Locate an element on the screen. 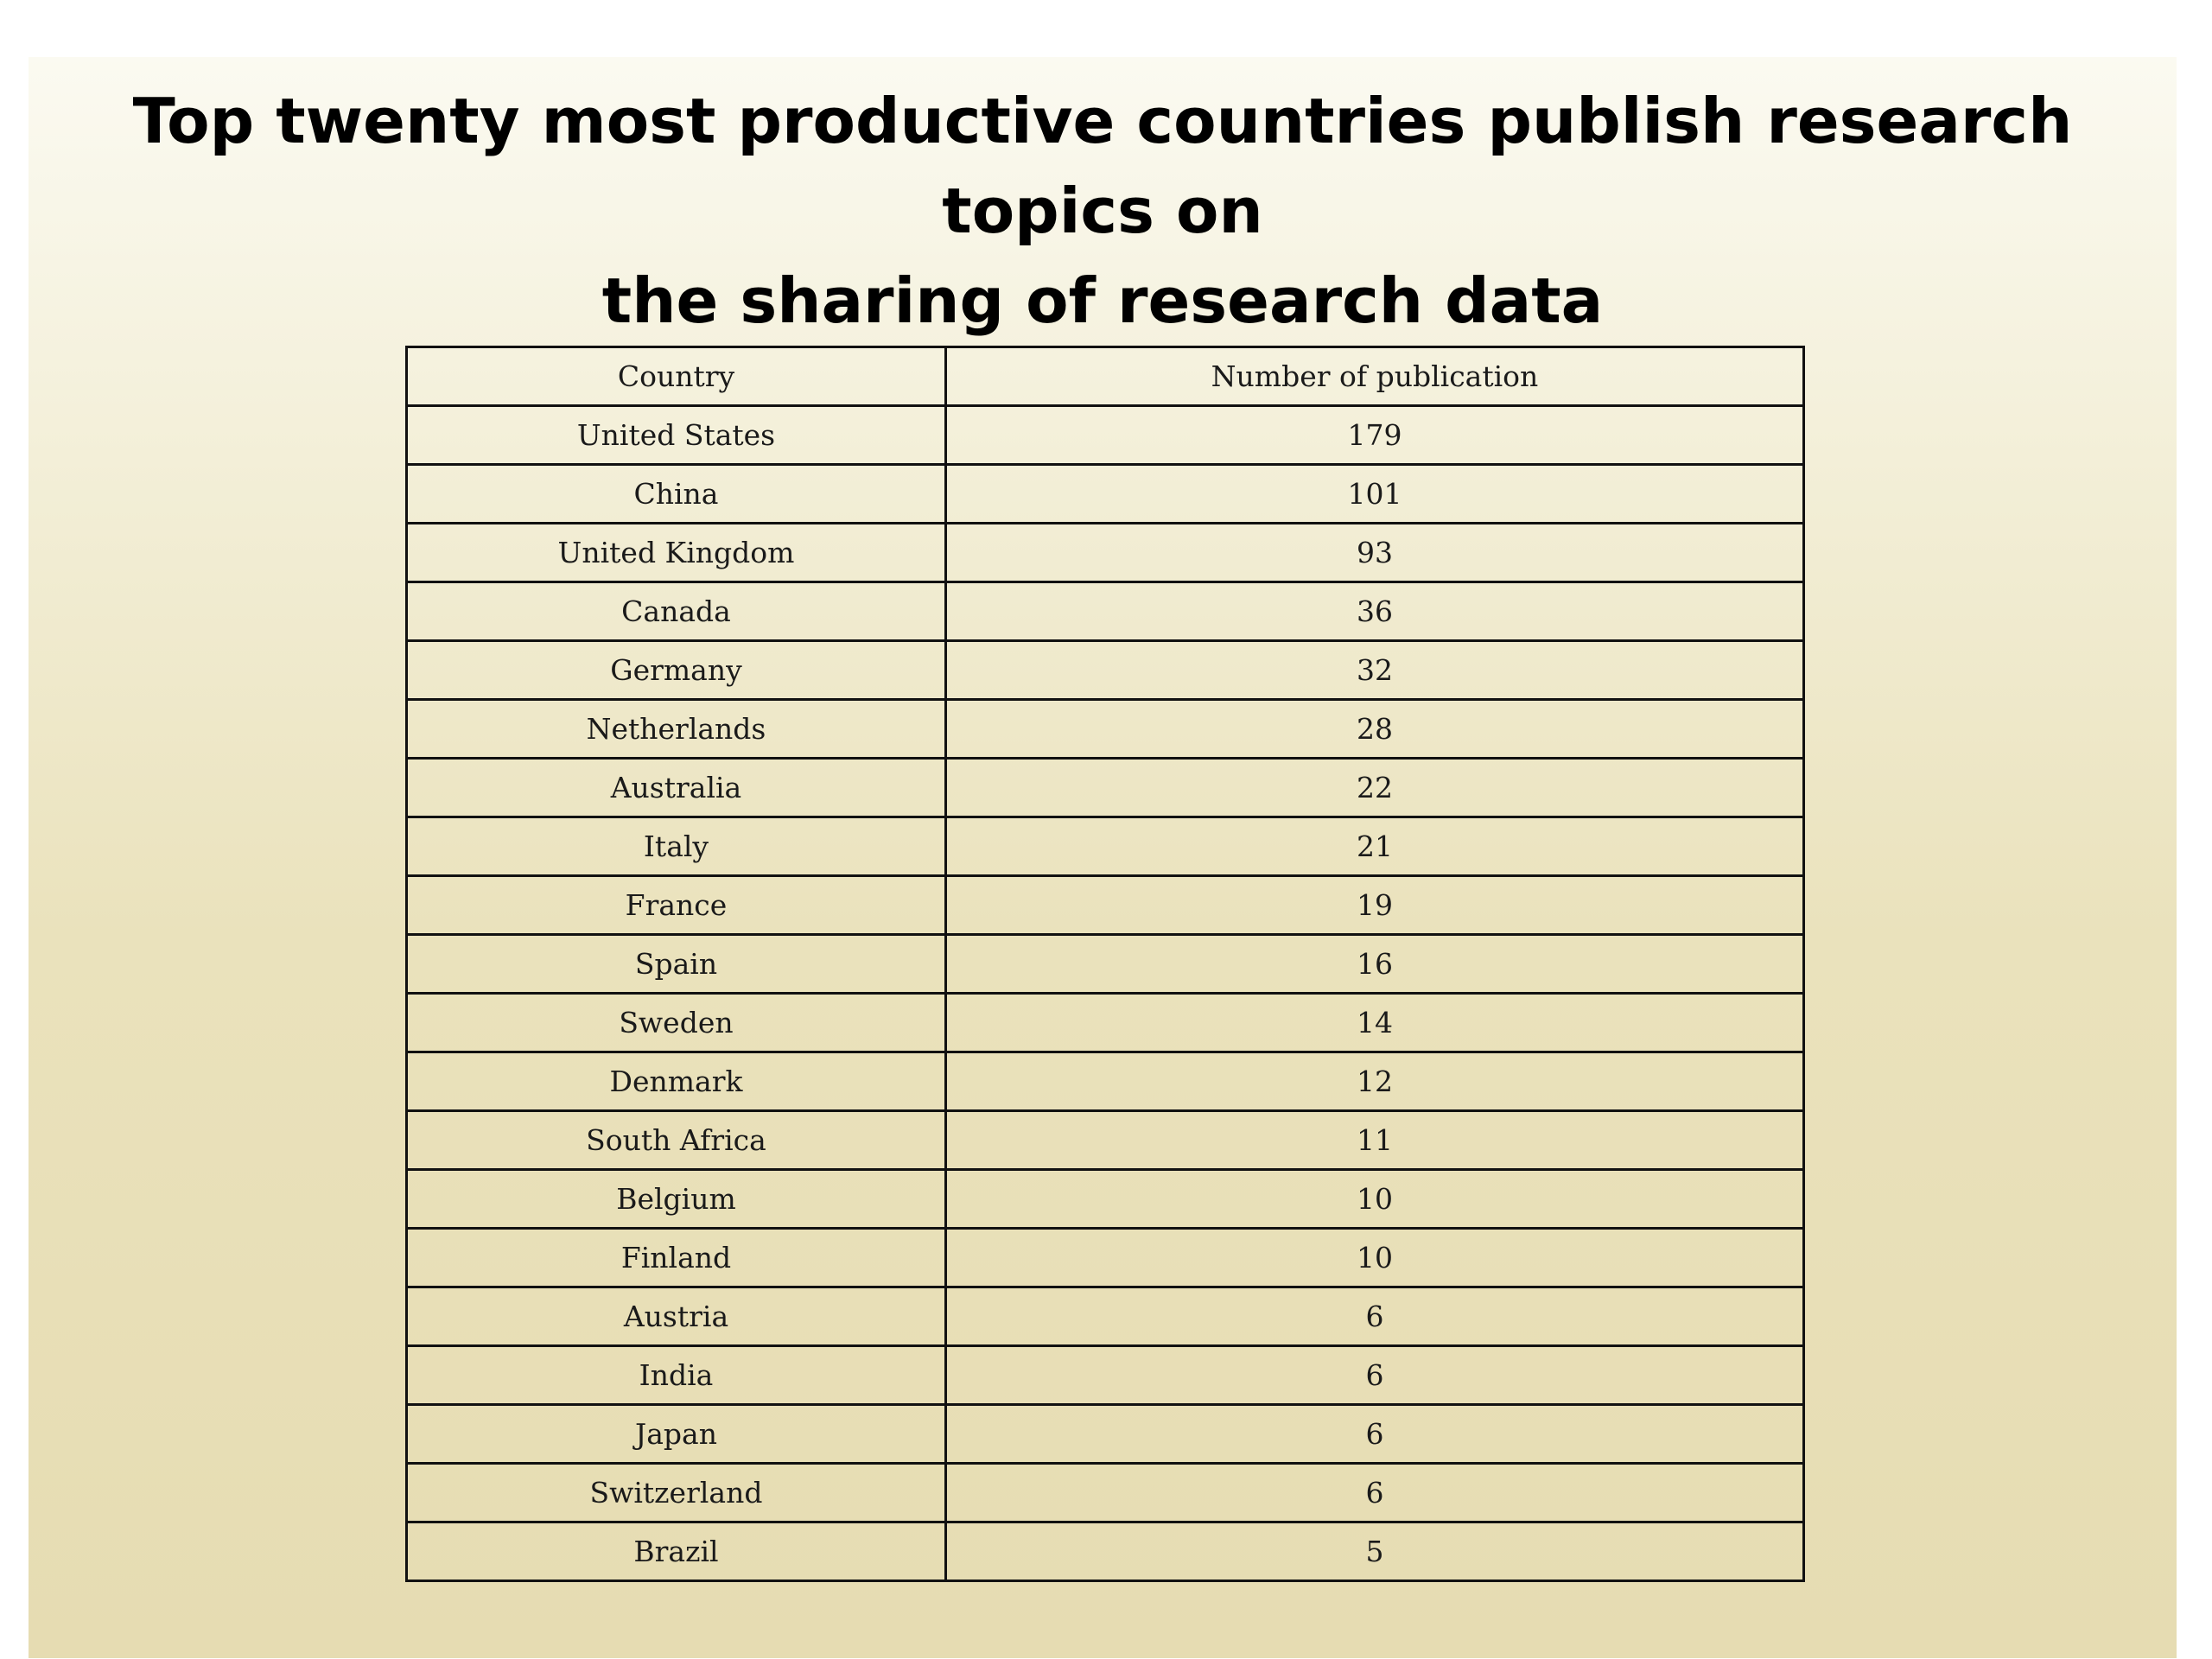  table-row: Germany 32 is located at coordinates (1105, 670).